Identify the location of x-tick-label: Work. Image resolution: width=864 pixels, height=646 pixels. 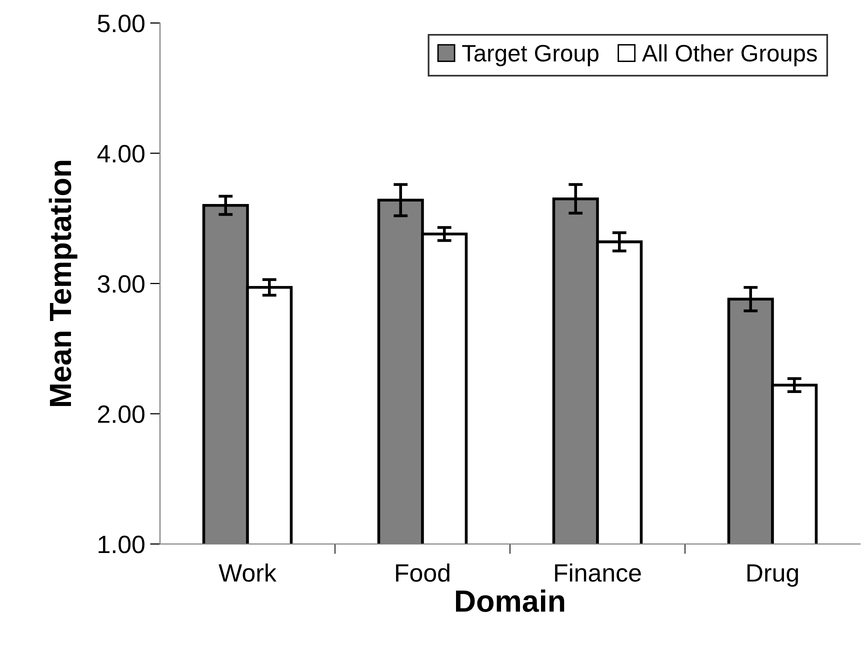
(247, 572).